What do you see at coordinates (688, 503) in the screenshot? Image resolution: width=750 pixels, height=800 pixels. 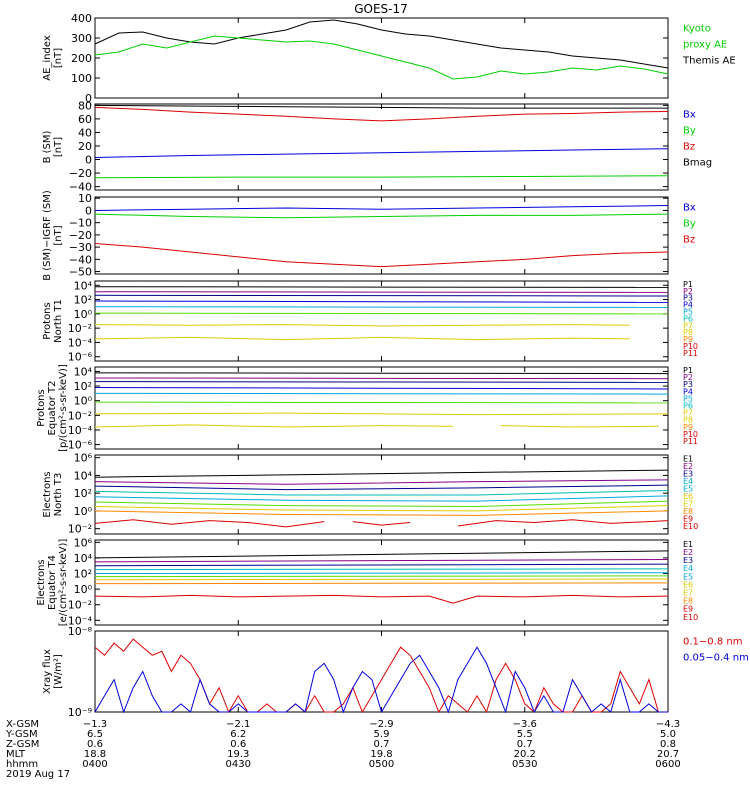 I see `legend-entry: E7` at bounding box center [688, 503].